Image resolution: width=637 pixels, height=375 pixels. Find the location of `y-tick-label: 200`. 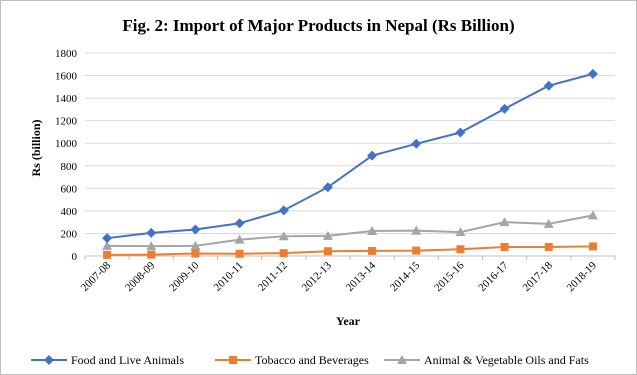

y-tick-label: 200 is located at coordinates (69, 234).